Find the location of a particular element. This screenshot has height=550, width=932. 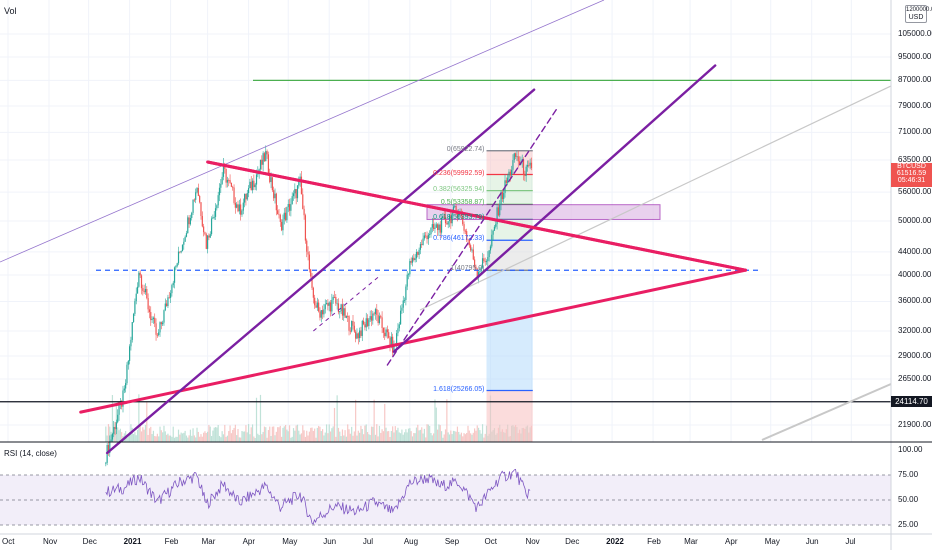

triangle-upper-edge is located at coordinates (476, 216).